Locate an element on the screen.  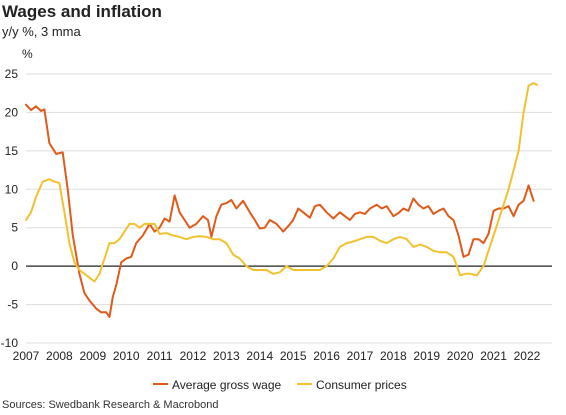
x-tick-label: 2018 is located at coordinates (393, 356).